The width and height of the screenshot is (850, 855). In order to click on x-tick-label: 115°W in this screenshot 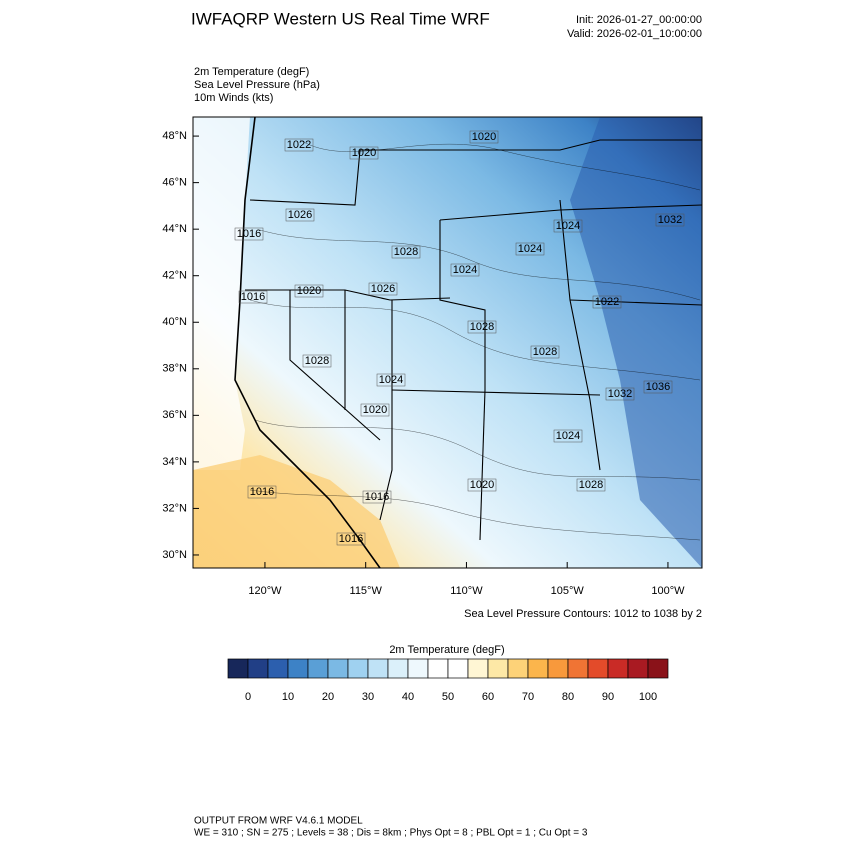, I will do `click(366, 591)`.